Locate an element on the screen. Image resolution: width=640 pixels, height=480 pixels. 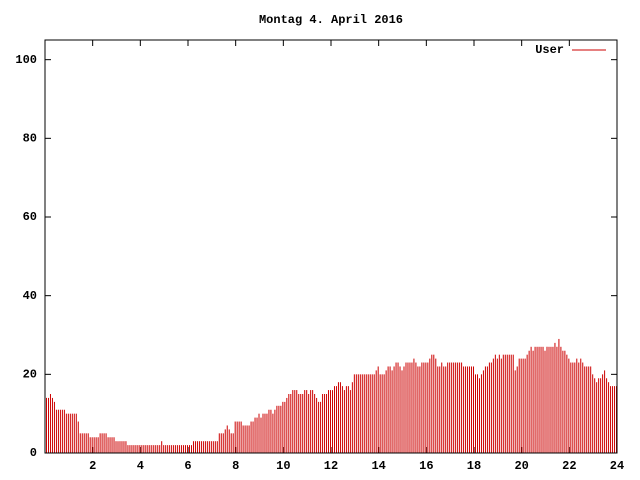
x-tick-label: 12 is located at coordinates (331, 466).